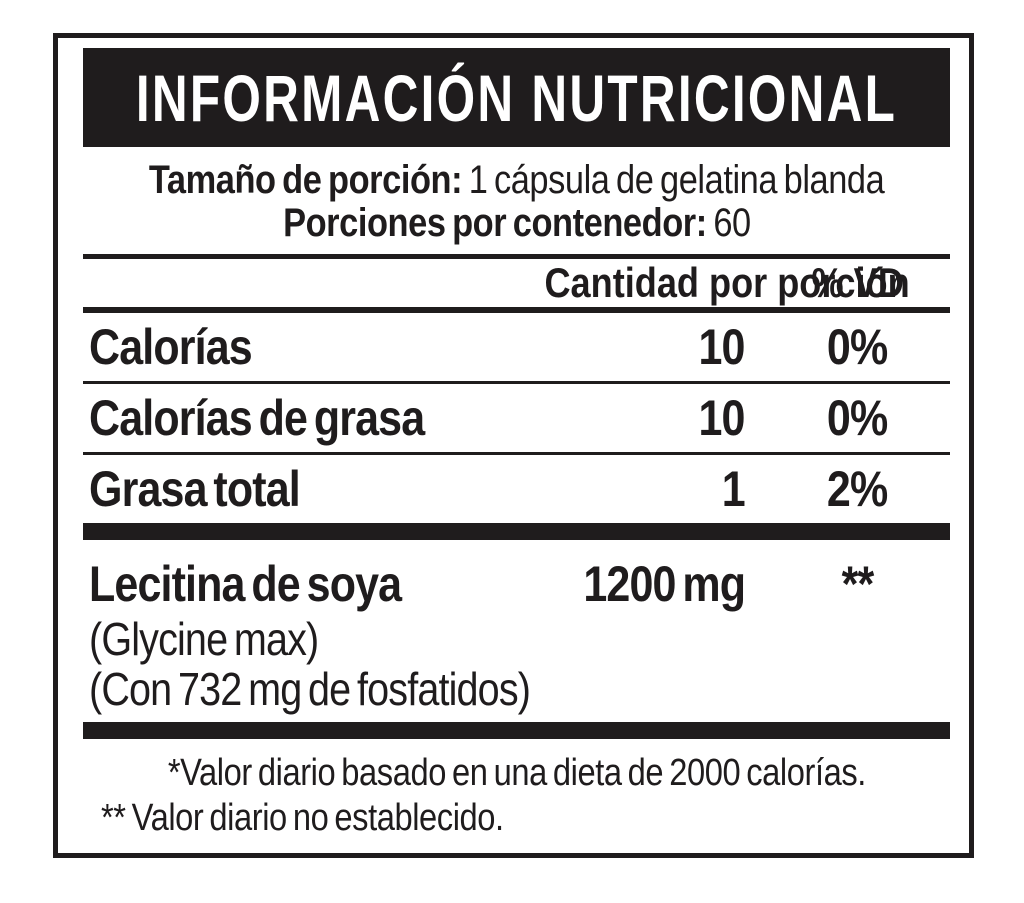  What do you see at coordinates (516, 730) in the screenshot?
I see `divider-thick-lower` at bounding box center [516, 730].